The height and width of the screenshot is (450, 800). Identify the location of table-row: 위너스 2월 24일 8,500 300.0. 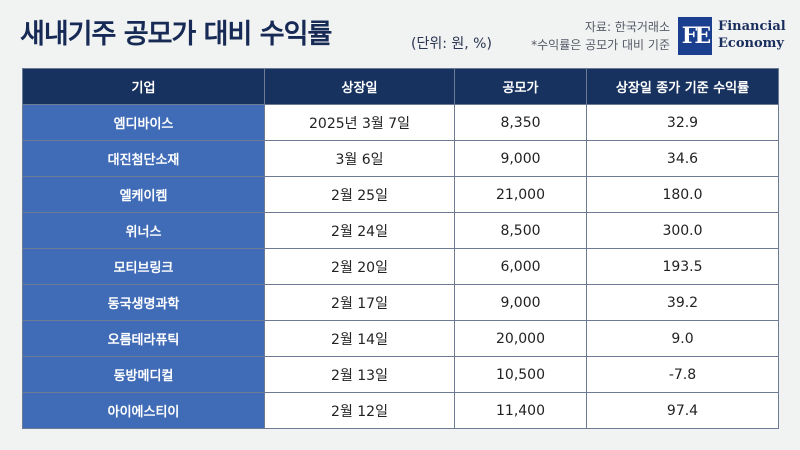
(400, 230).